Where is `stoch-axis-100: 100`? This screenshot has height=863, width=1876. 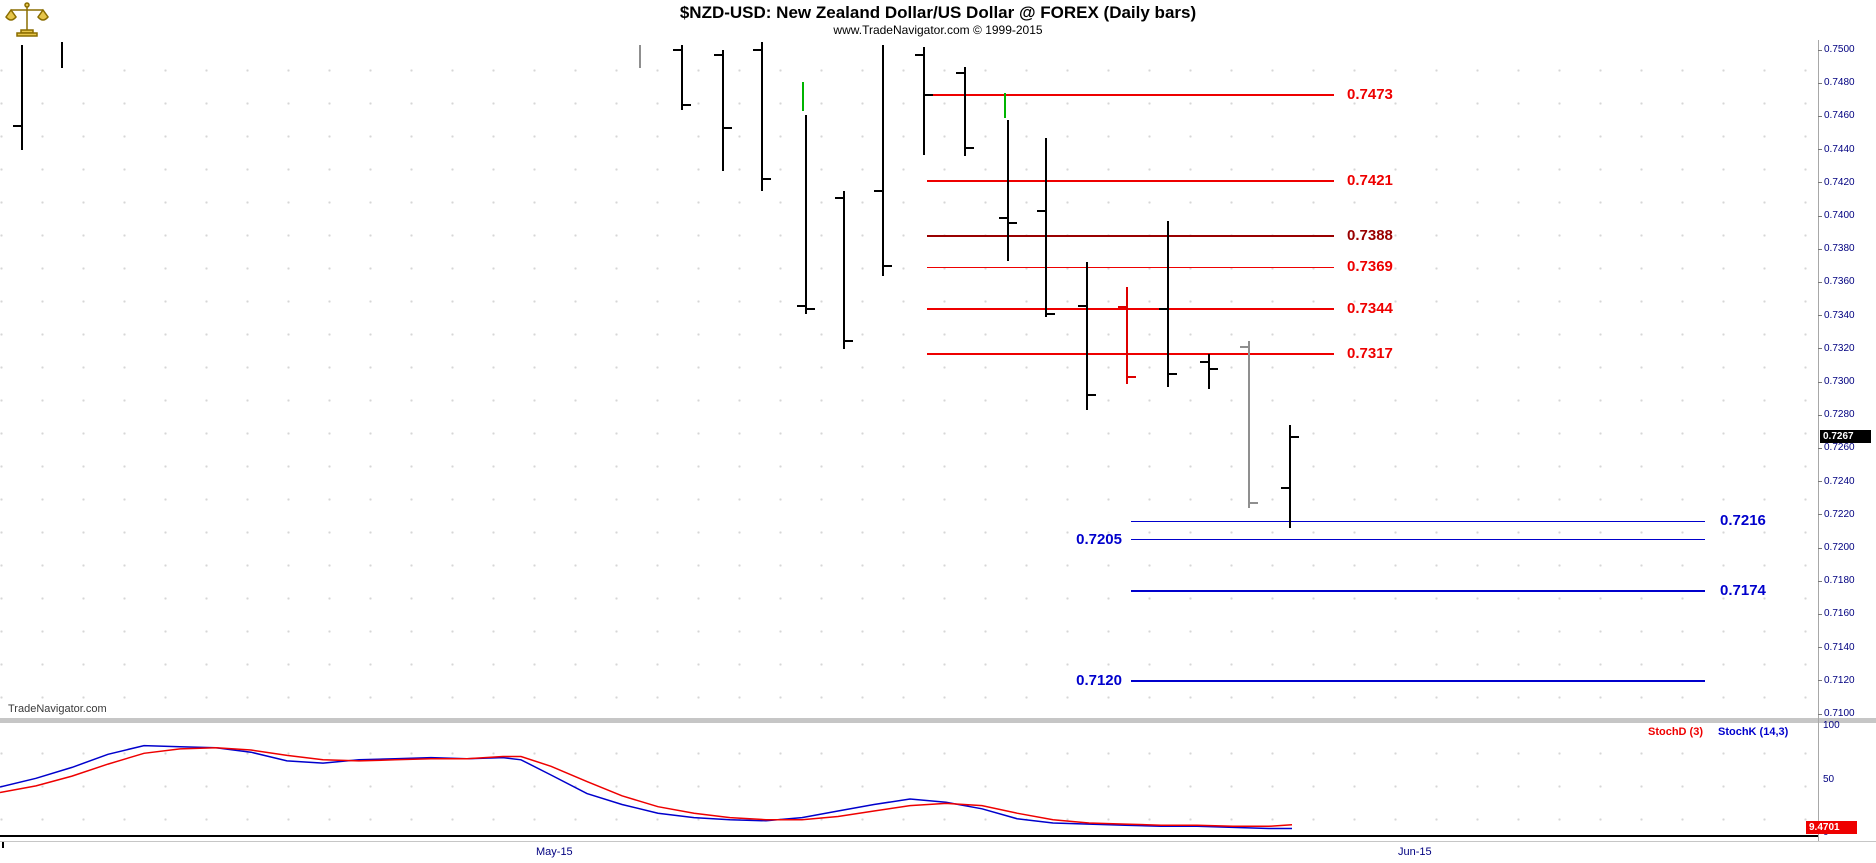
stoch-axis-100: 100 is located at coordinates (1831, 725).